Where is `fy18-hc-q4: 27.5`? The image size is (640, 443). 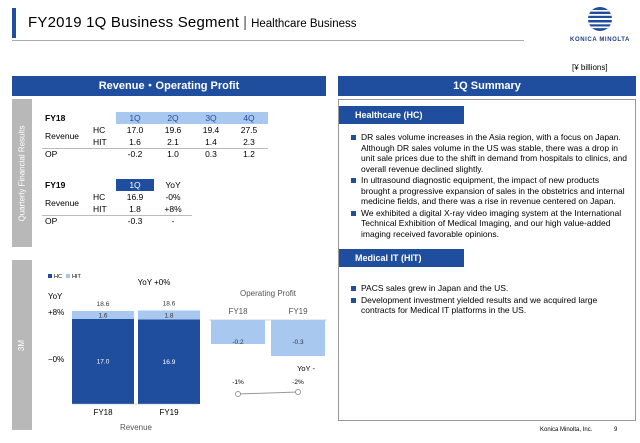 fy18-hc-q4: 27.5 is located at coordinates (249, 130).